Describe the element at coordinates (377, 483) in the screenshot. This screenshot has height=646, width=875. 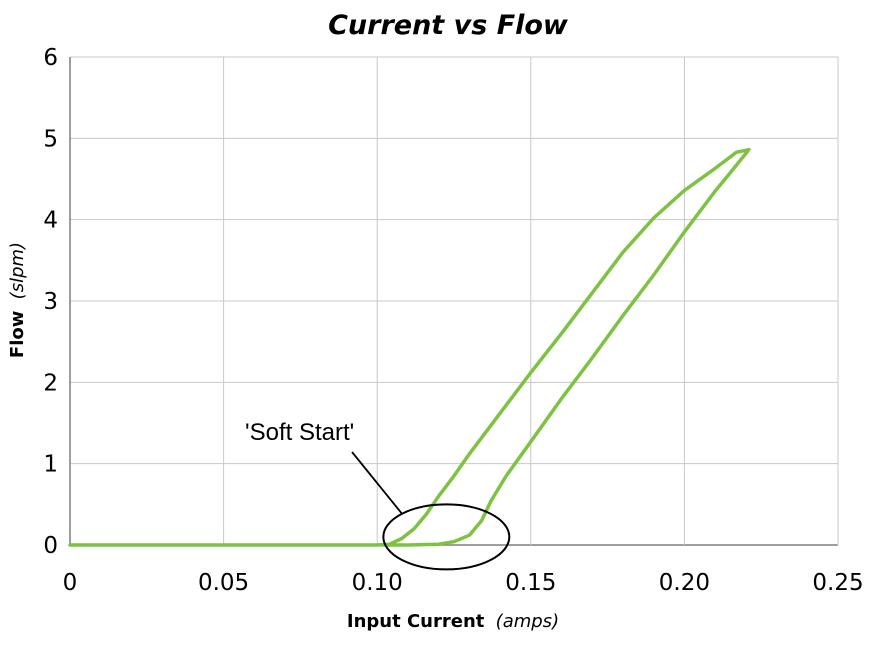
I see `soft-start-pointer-line` at that location.